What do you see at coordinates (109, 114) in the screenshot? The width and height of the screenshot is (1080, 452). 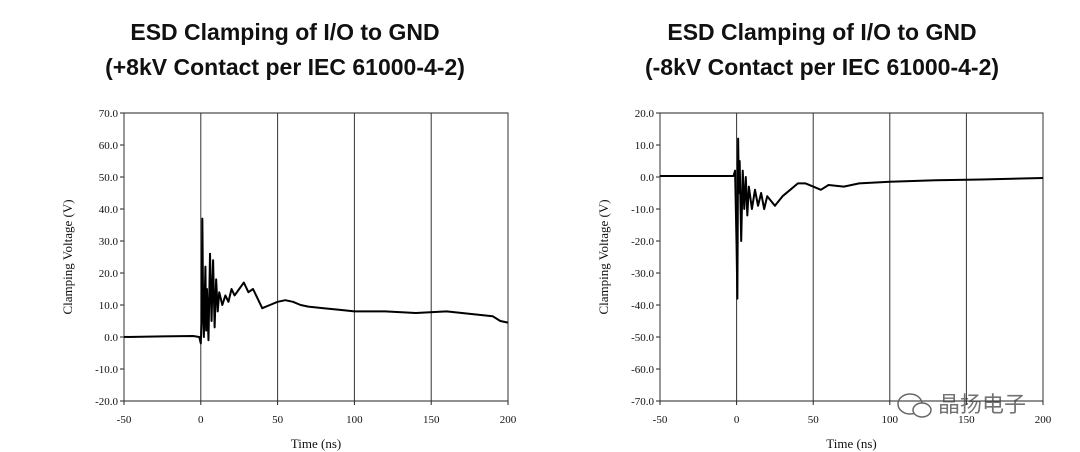 I see `y-tick-label: 70.0` at bounding box center [109, 114].